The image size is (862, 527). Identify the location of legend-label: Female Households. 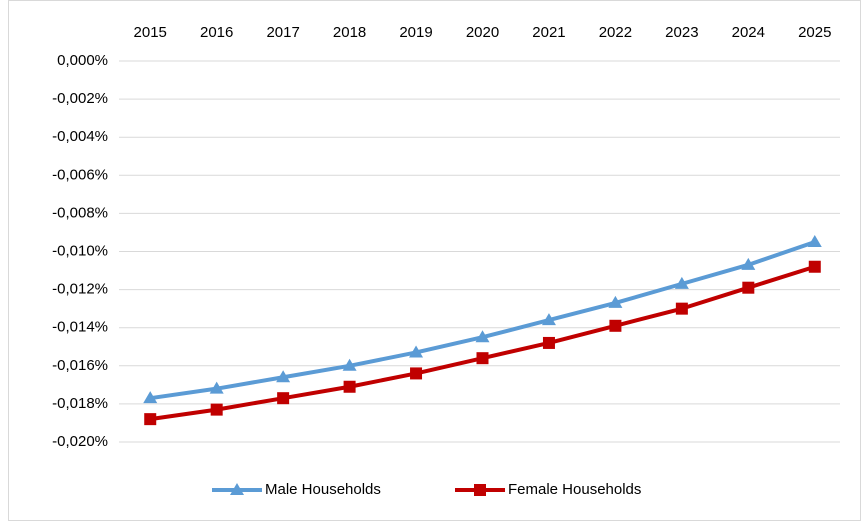
(574, 489).